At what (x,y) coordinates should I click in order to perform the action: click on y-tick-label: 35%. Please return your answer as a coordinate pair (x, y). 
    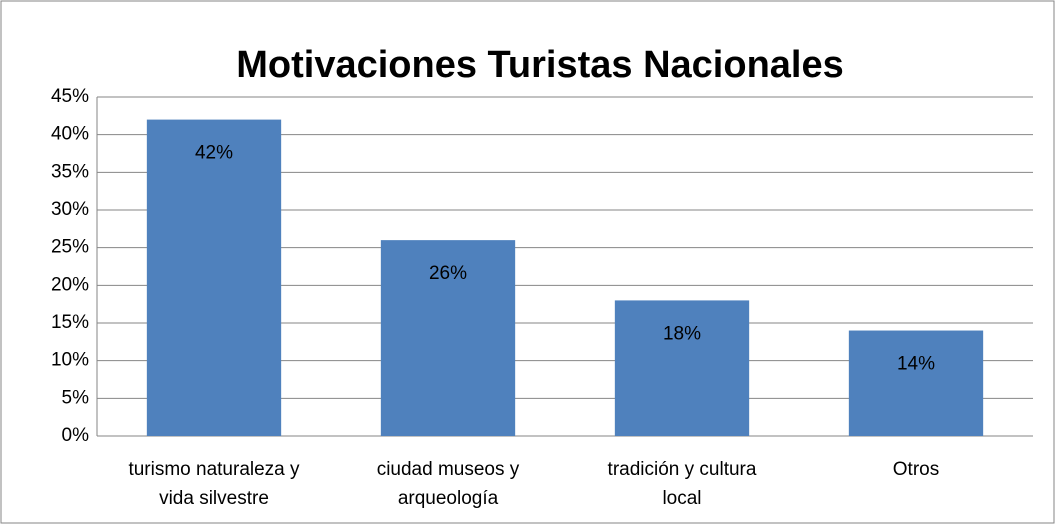
    Looking at the image, I should click on (70, 171).